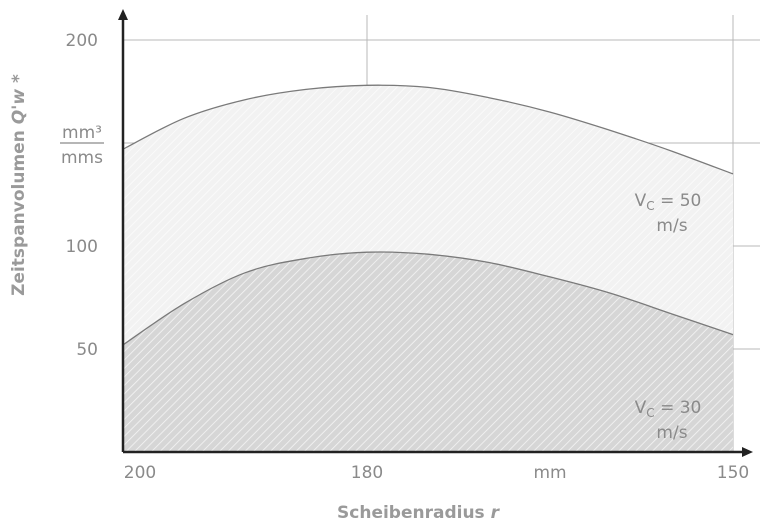 This screenshot has width=760, height=524. What do you see at coordinates (496, 513) in the screenshot?
I see `x-axis-title-var: r` at bounding box center [496, 513].